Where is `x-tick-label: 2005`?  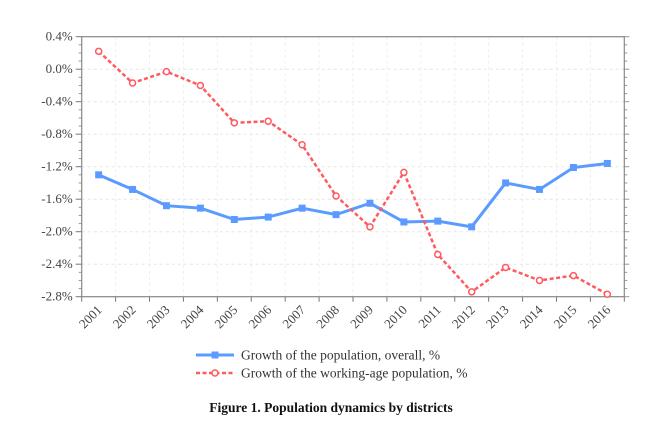 x-tick-label: 2005 is located at coordinates (225, 316).